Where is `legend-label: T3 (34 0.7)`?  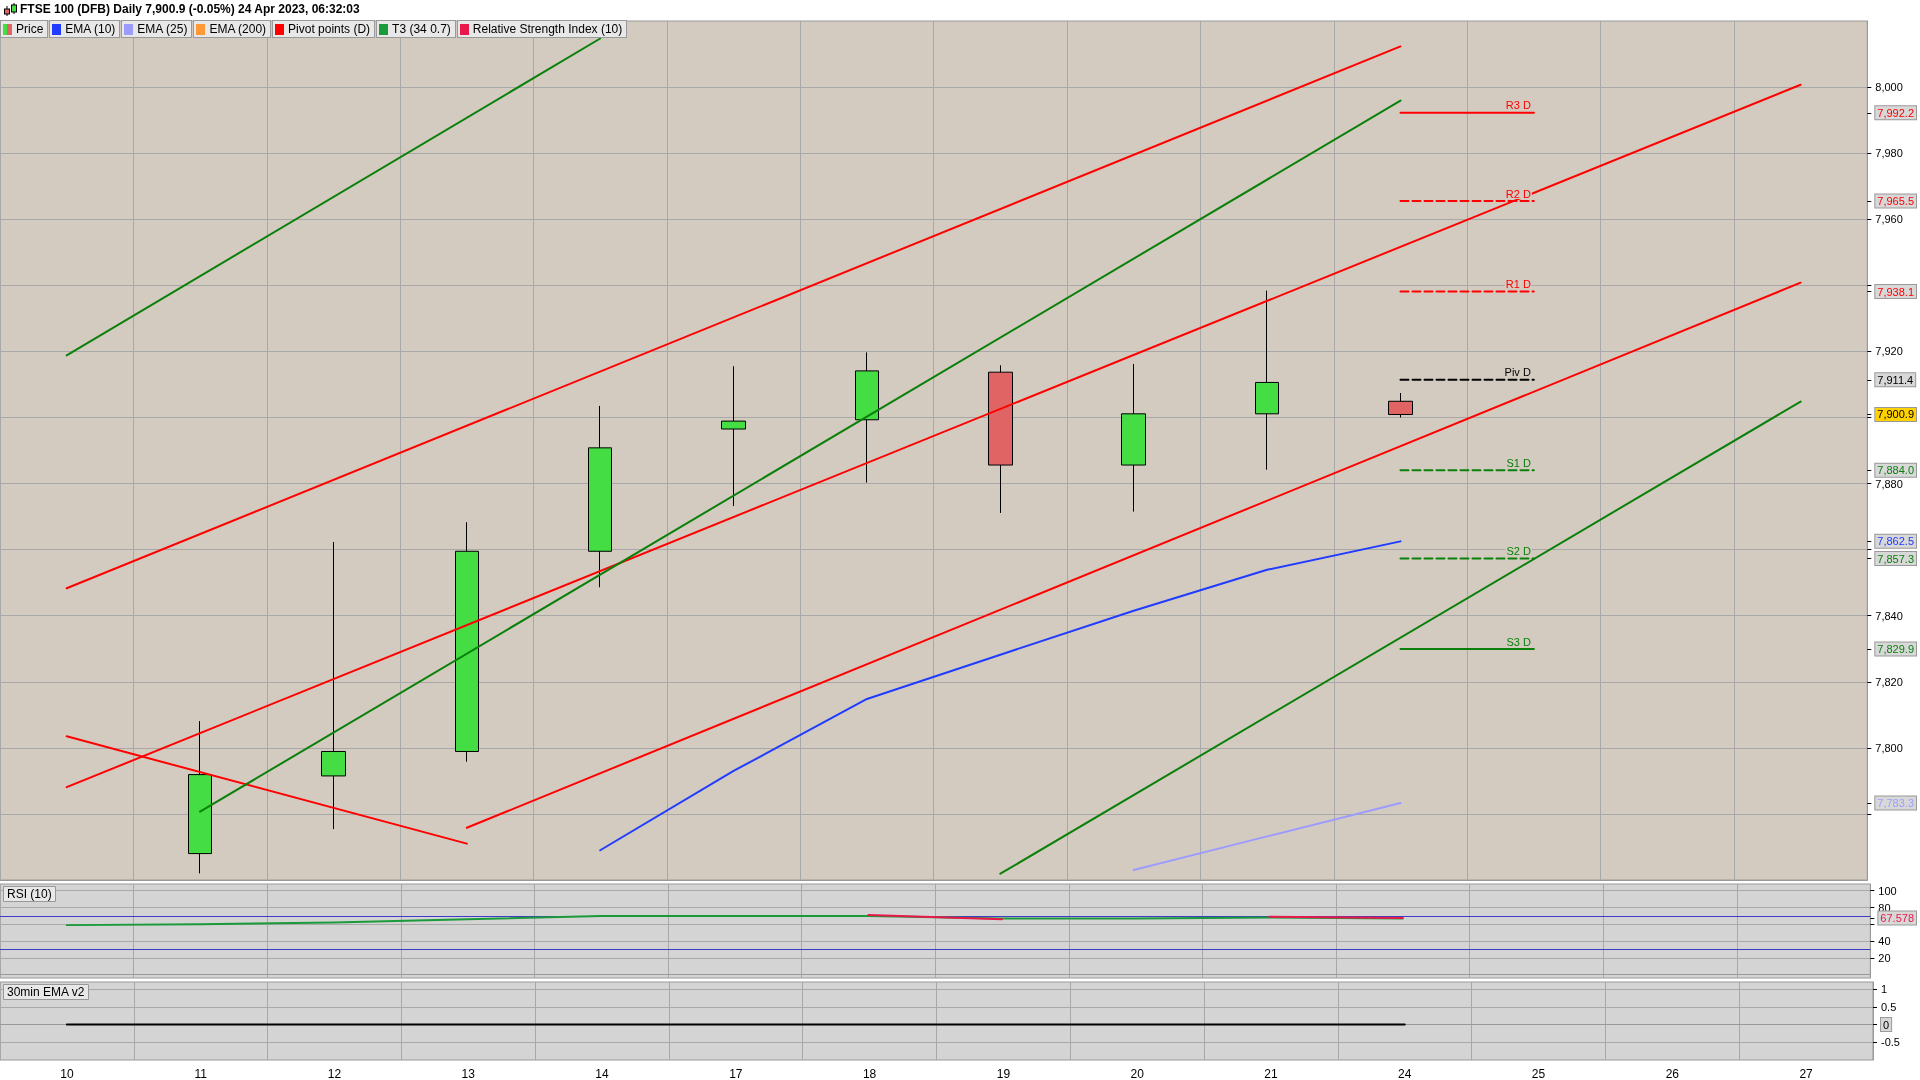
legend-label: T3 (34 0.7) is located at coordinates (421, 29).